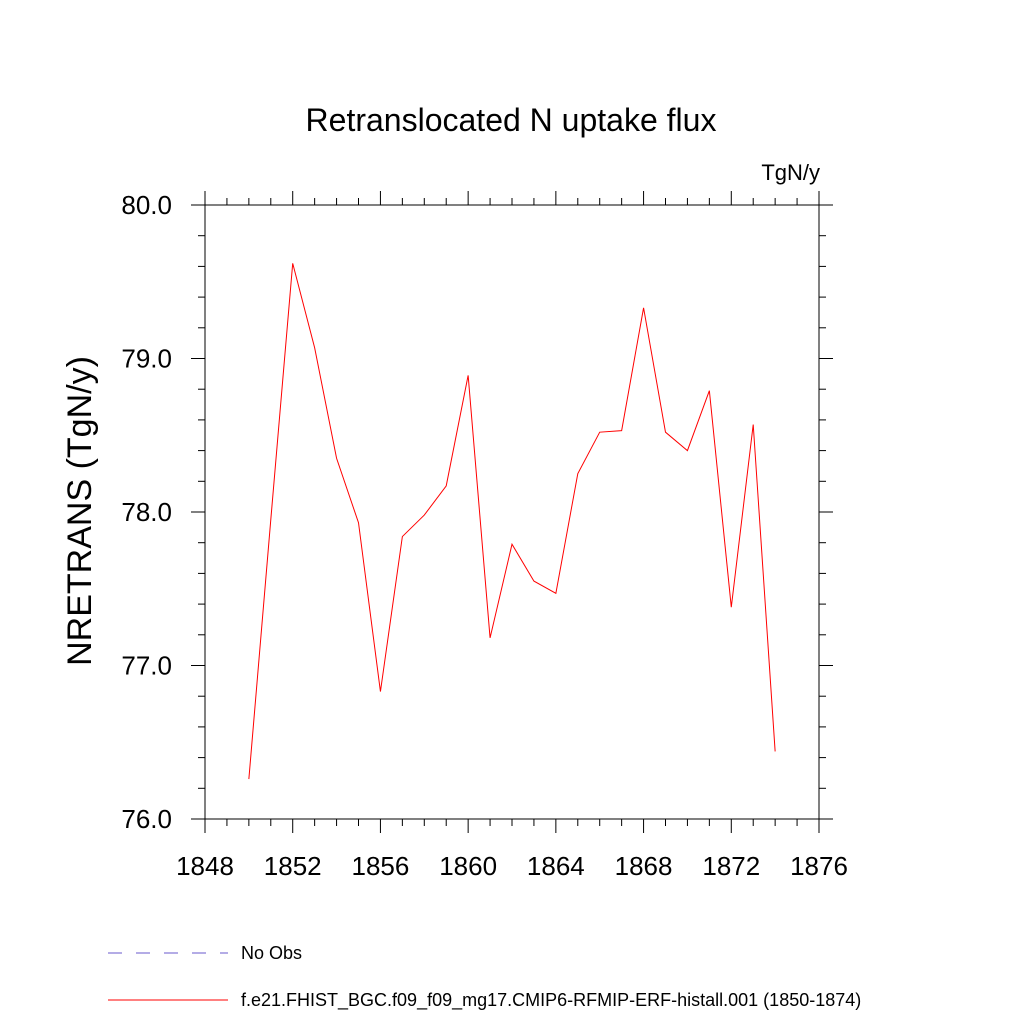 This screenshot has height=1024, width=1024. Describe the element at coordinates (731, 866) in the screenshot. I see `x-tick-label: 1872` at that location.